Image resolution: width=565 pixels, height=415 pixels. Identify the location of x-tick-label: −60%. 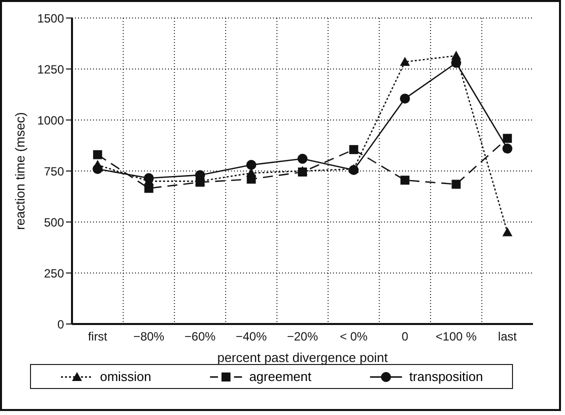
(200, 337).